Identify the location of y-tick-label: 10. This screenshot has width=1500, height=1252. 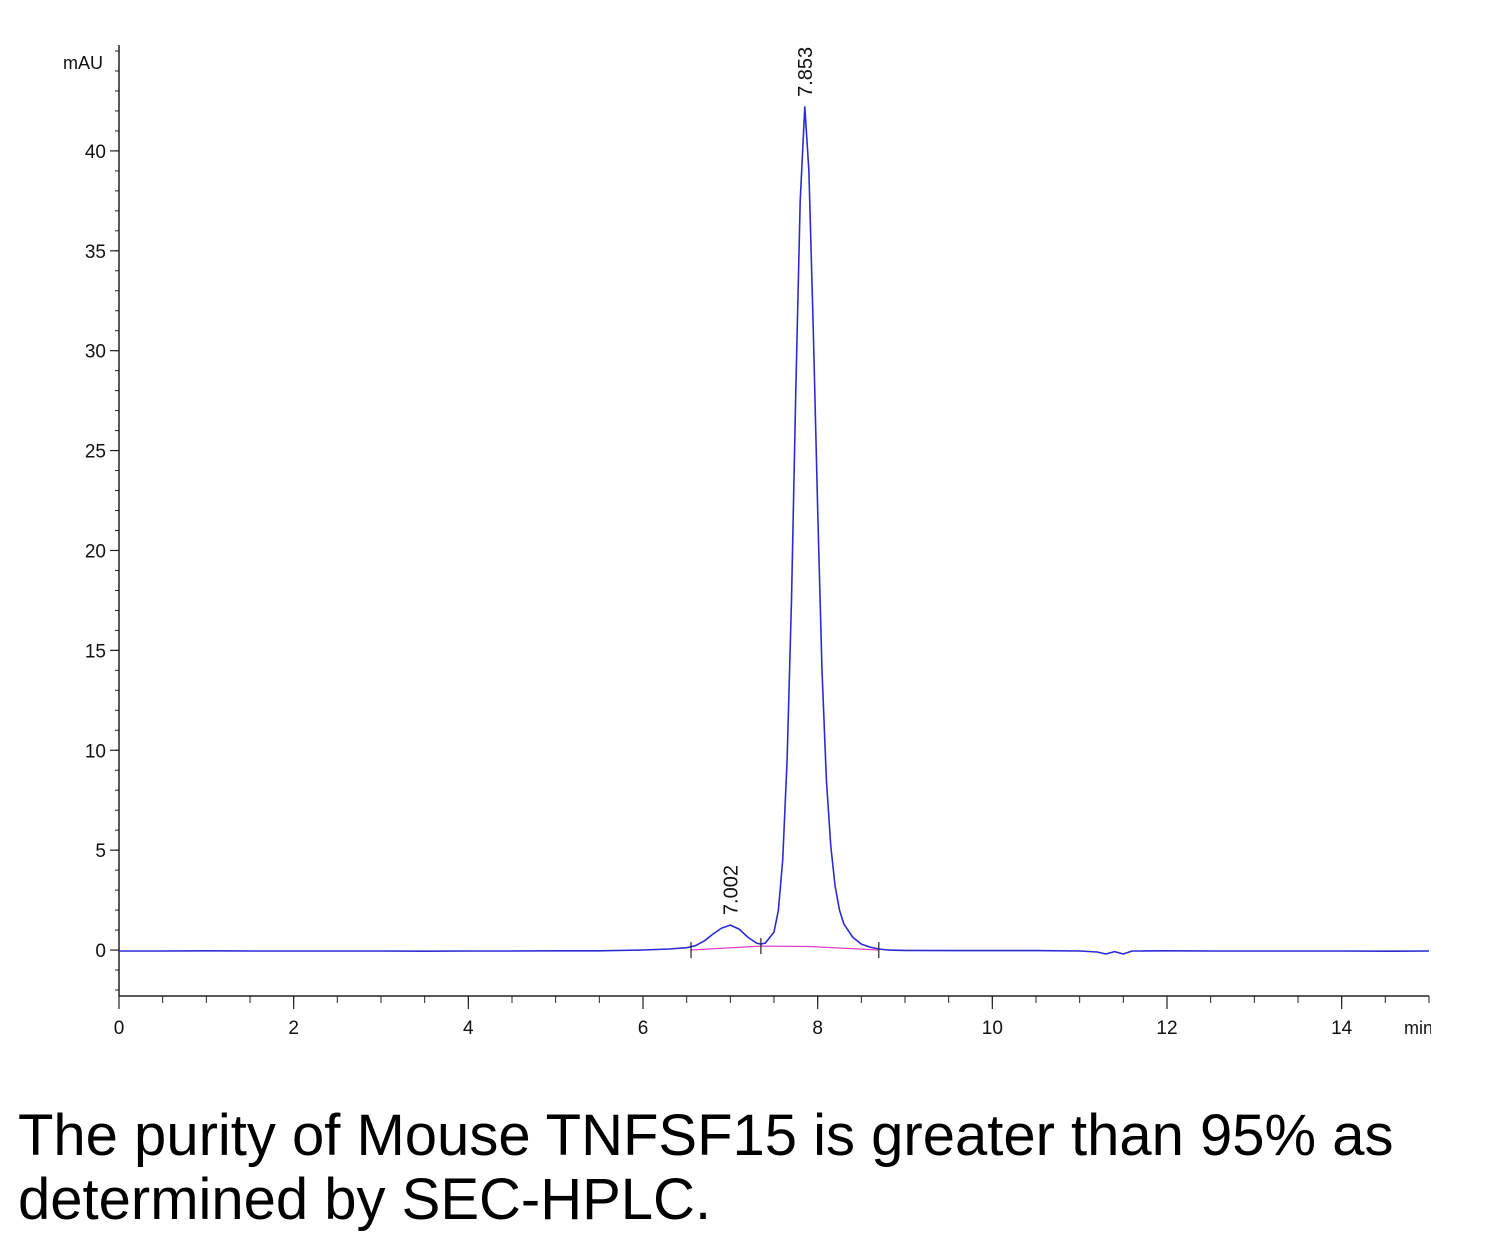
(95, 751).